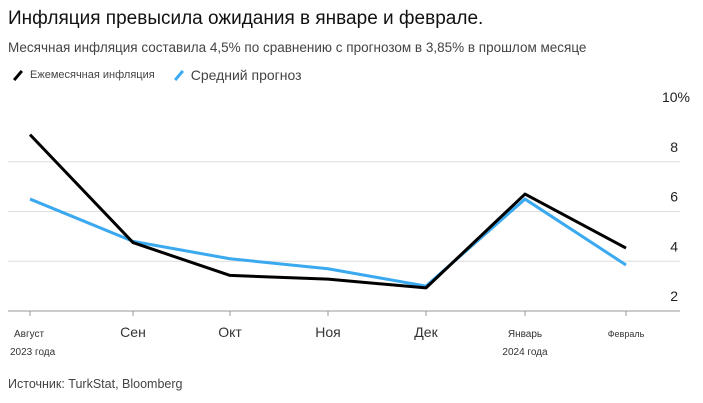 Image resolution: width=703 pixels, height=403 pixels. Describe the element at coordinates (92, 75) in the screenshot. I see `legend-label-monthly: Ежемесячная инфляция` at that location.